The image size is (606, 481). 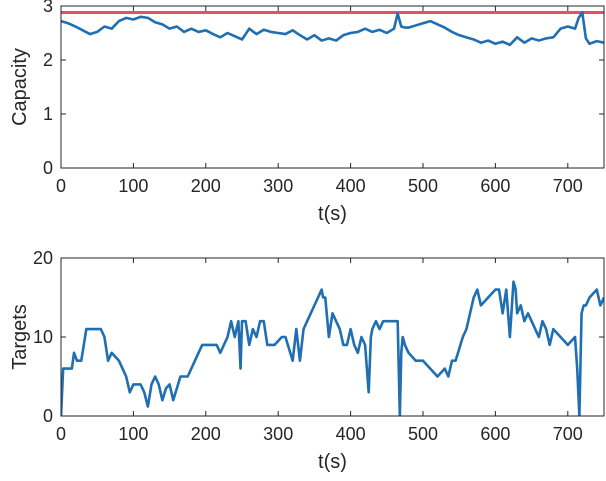 What do you see at coordinates (43, 258) in the screenshot?
I see `y-tick-label: 20` at bounding box center [43, 258].